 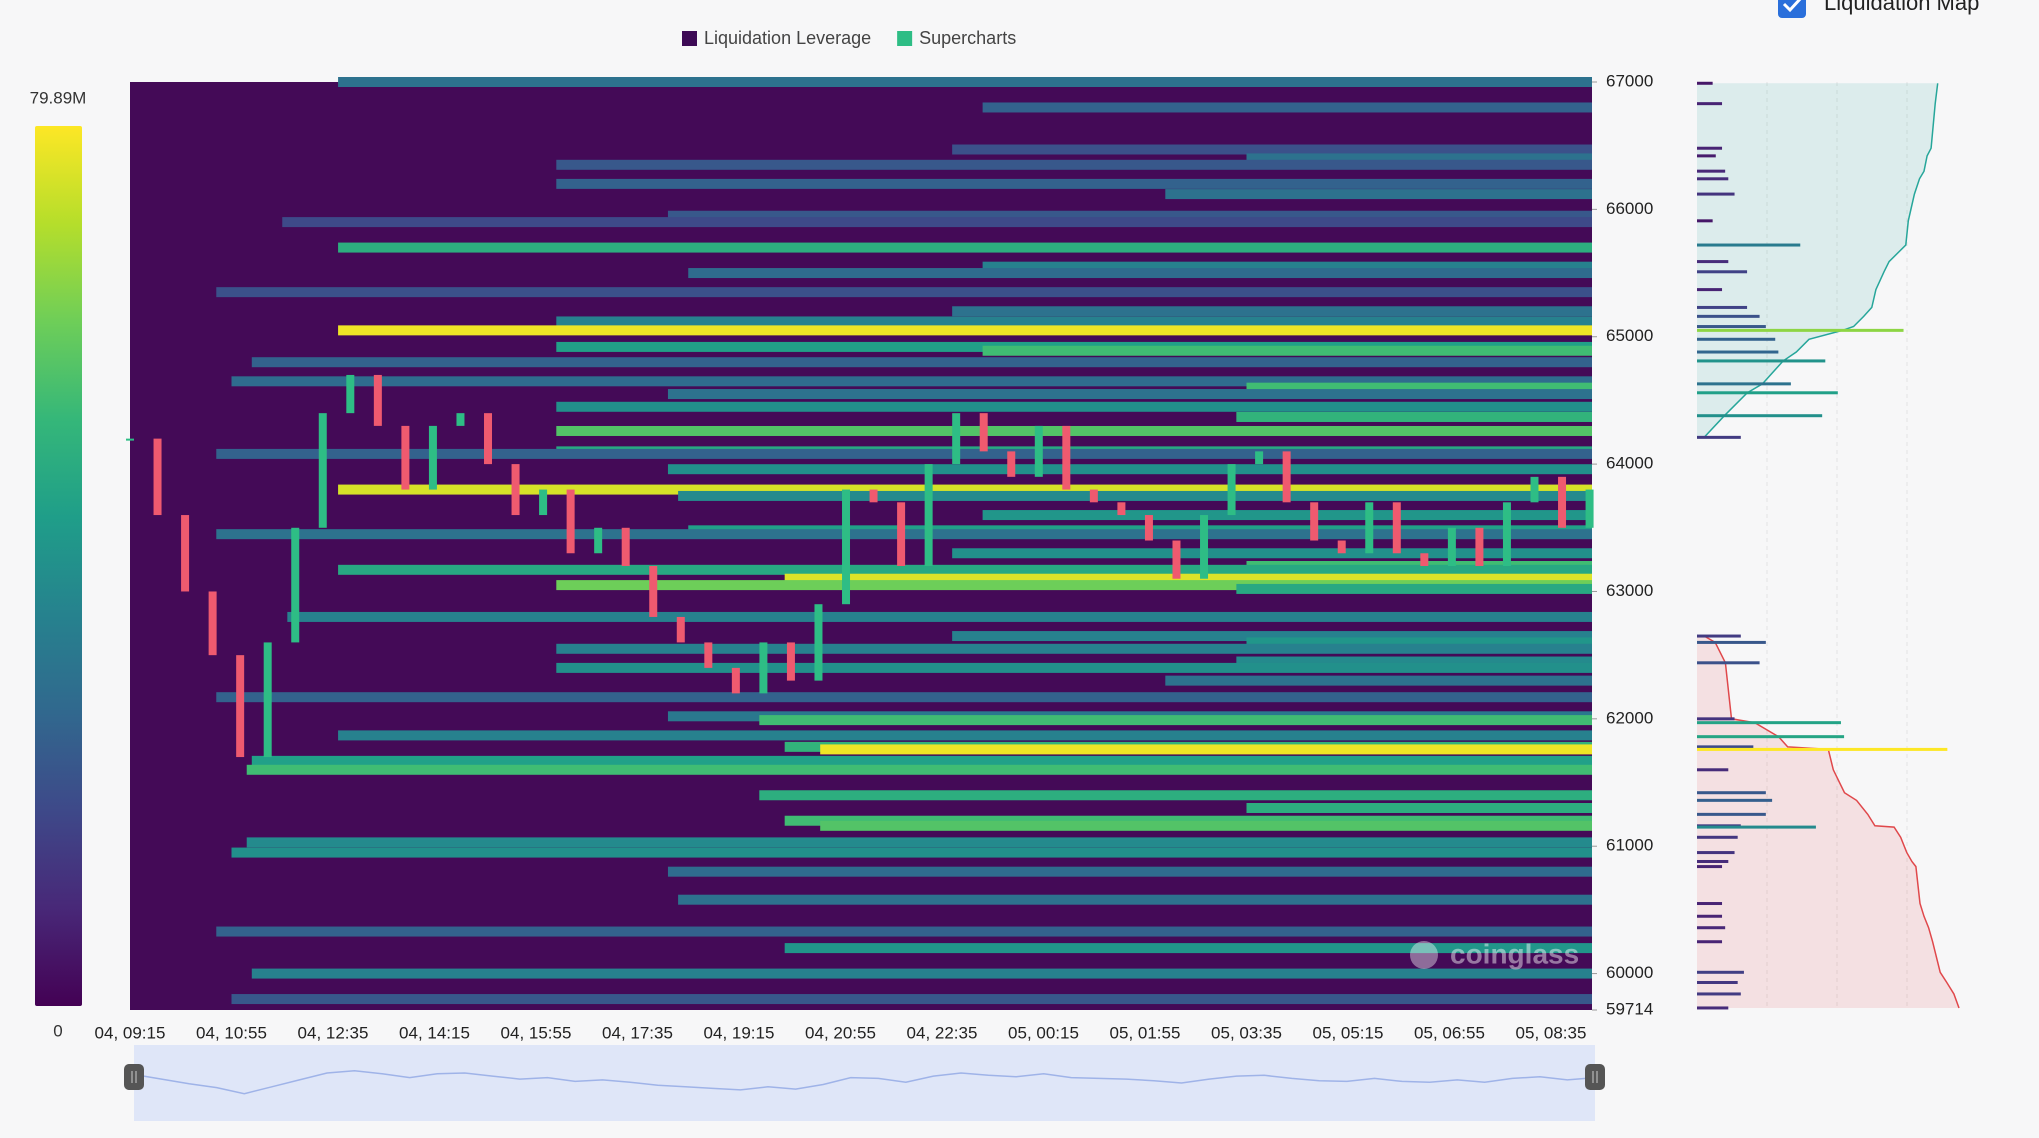 I want to click on y-tick-label: 61000, so click(x=1629, y=845).